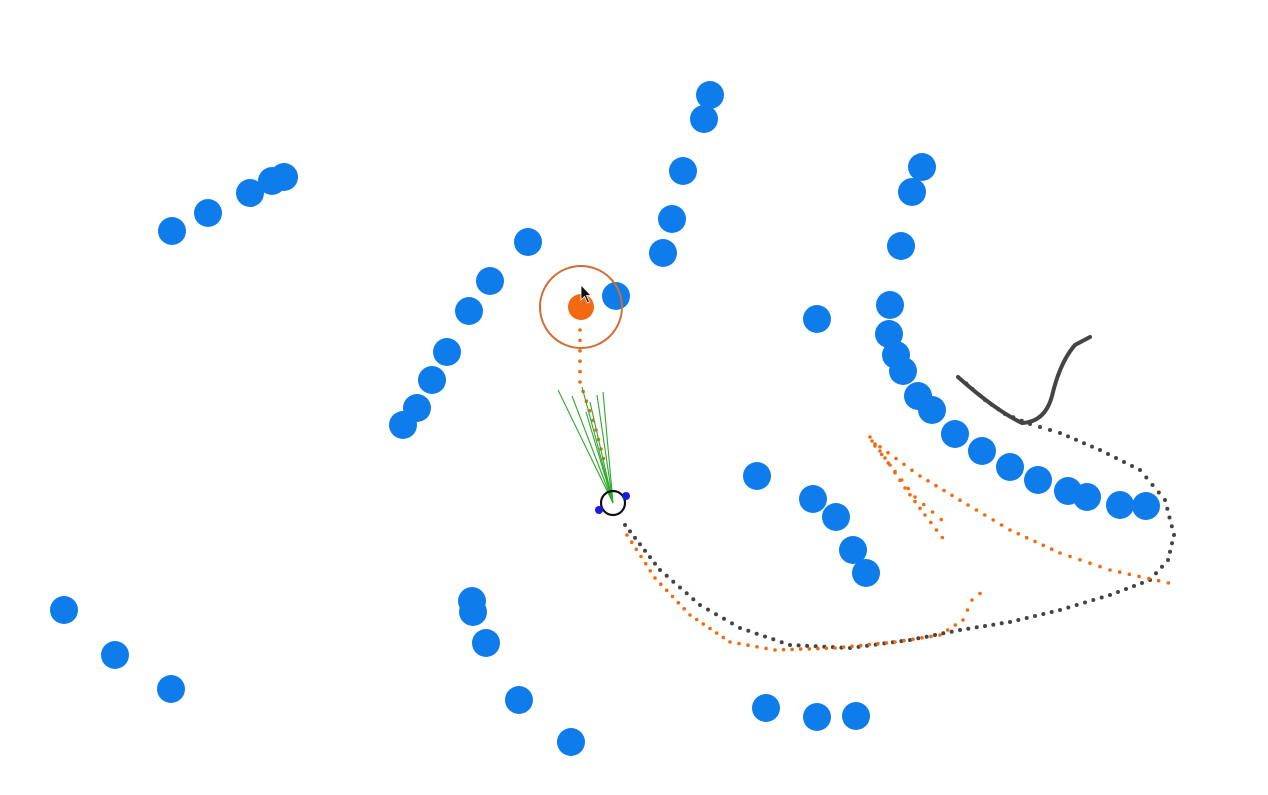 The width and height of the screenshot is (1268, 795). What do you see at coordinates (581, 307) in the screenshot?
I see `goal-ring` at bounding box center [581, 307].